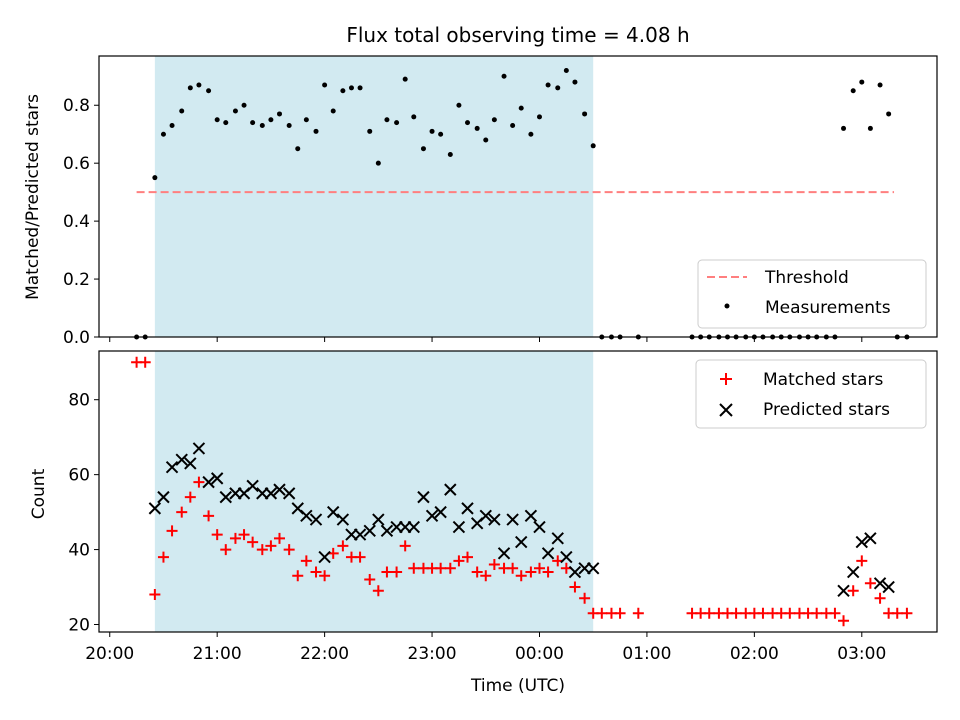  Describe the element at coordinates (754, 654) in the screenshot. I see `x-tick-label: 02:00` at that location.